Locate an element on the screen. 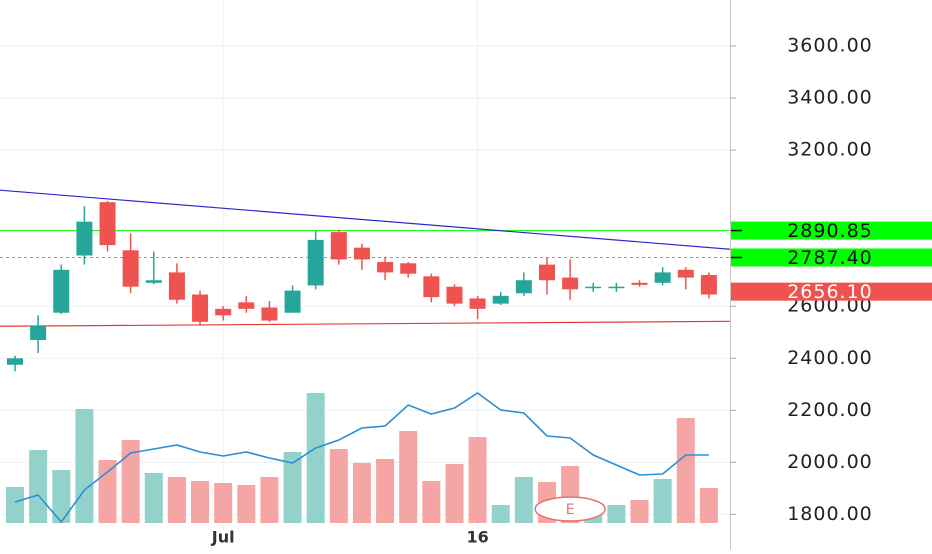 The height and width of the screenshot is (554, 932). price-label: 2890.85 is located at coordinates (830, 231).